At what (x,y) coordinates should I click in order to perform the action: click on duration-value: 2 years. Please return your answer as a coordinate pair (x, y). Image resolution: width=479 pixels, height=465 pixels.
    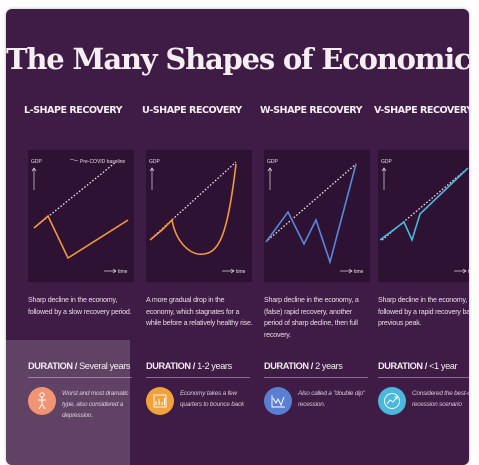
    Looking at the image, I should click on (327, 366).